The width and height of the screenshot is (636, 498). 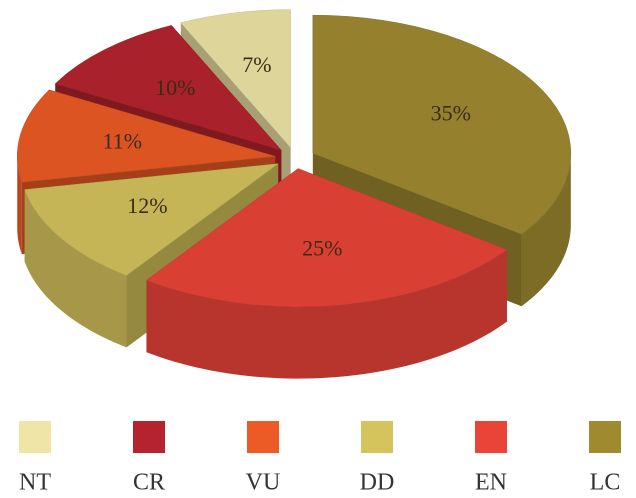 What do you see at coordinates (263, 483) in the screenshot?
I see `legend-label: VU` at bounding box center [263, 483].